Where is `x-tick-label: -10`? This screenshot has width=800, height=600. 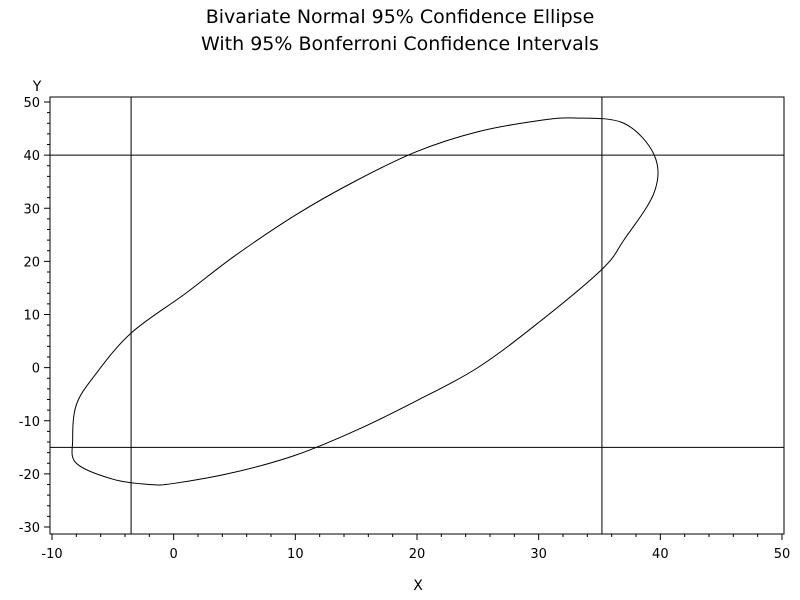 x-tick-label: -10 is located at coordinates (51, 554).